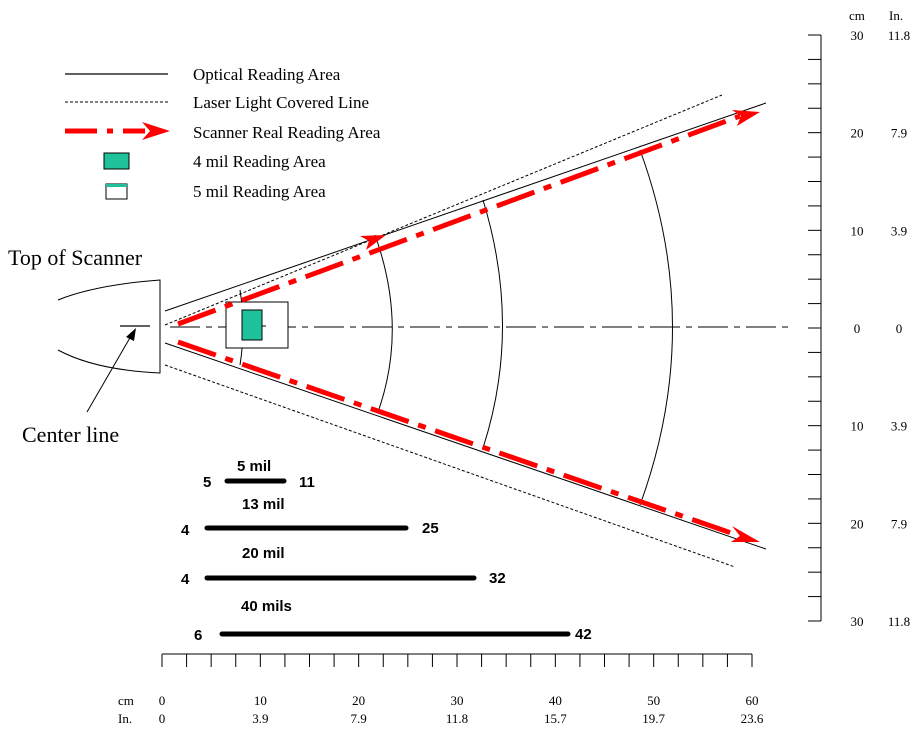 The width and height of the screenshot is (921, 731). Describe the element at coordinates (899, 328) in the screenshot. I see `ruler-right-in-label: 0` at that location.